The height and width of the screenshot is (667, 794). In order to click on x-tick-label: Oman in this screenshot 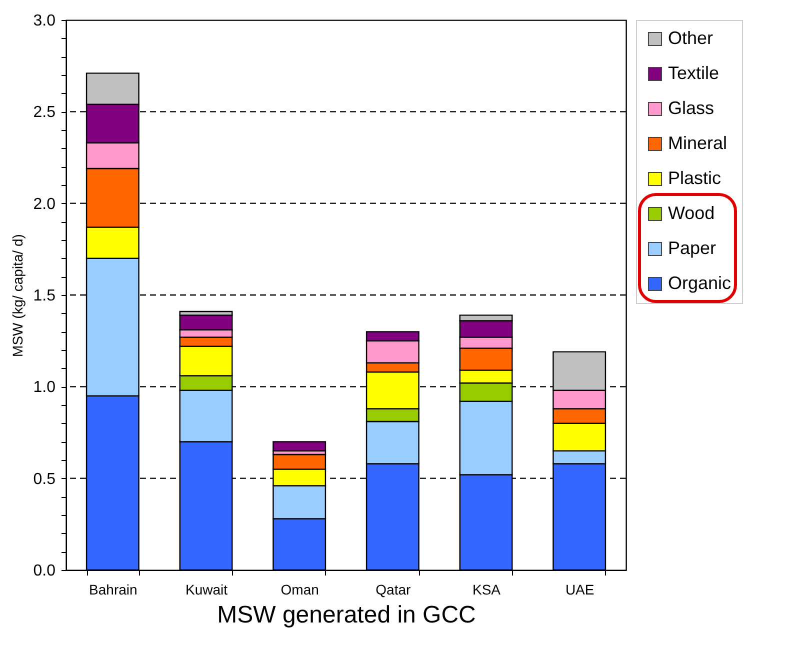, I will do `click(299, 590)`.